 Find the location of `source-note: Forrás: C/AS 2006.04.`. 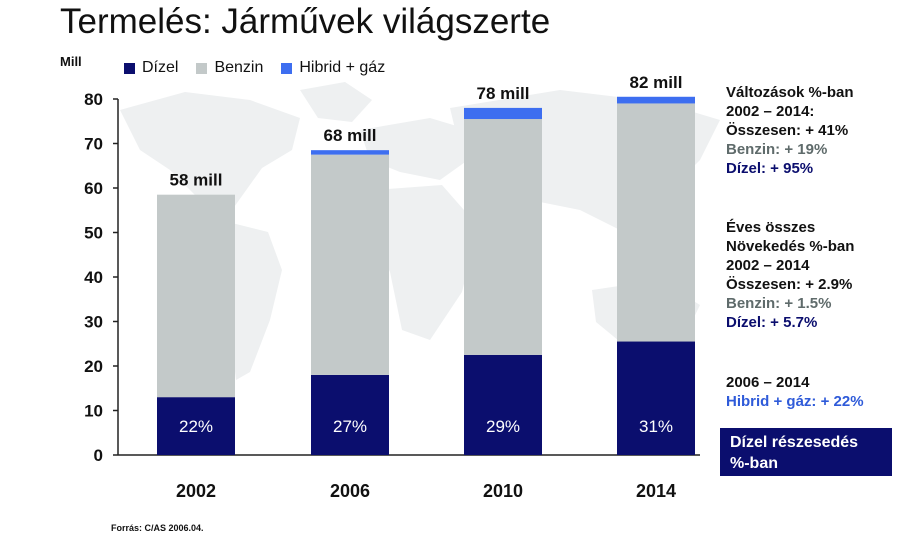

source-note: Forrás: C/AS 2006.04. is located at coordinates (157, 528).